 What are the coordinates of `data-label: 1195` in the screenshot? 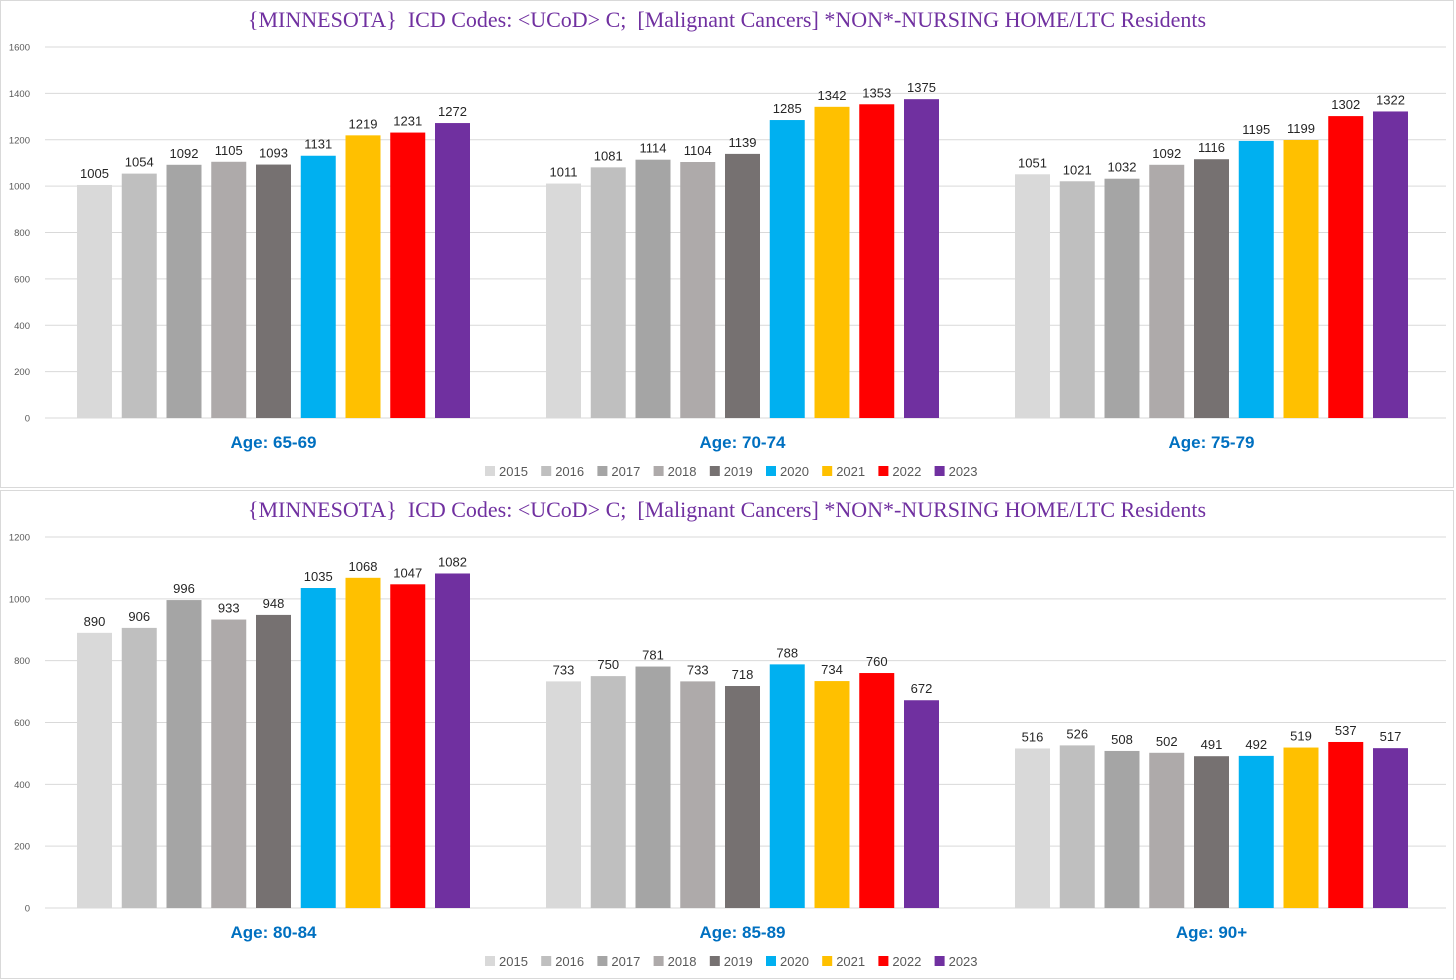 It's located at (1256, 129).